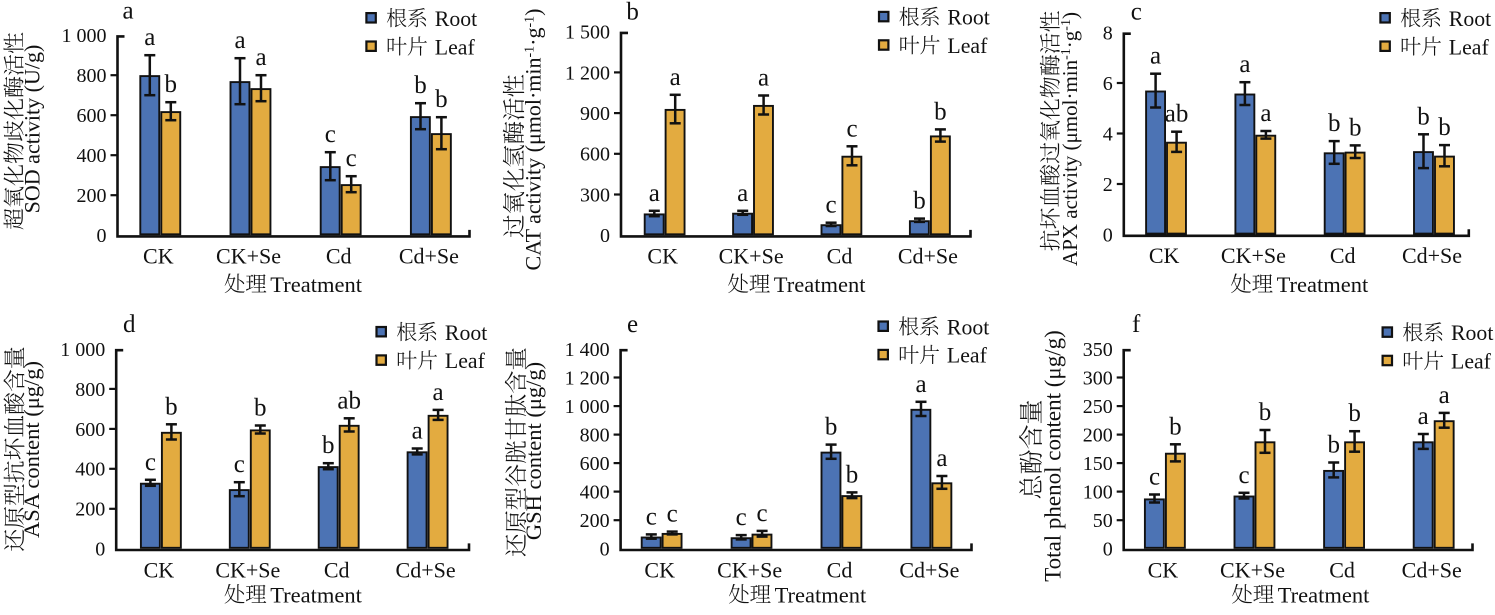 The height and width of the screenshot is (615, 1495). I want to click on svg-text: 100, so click(1098, 493).